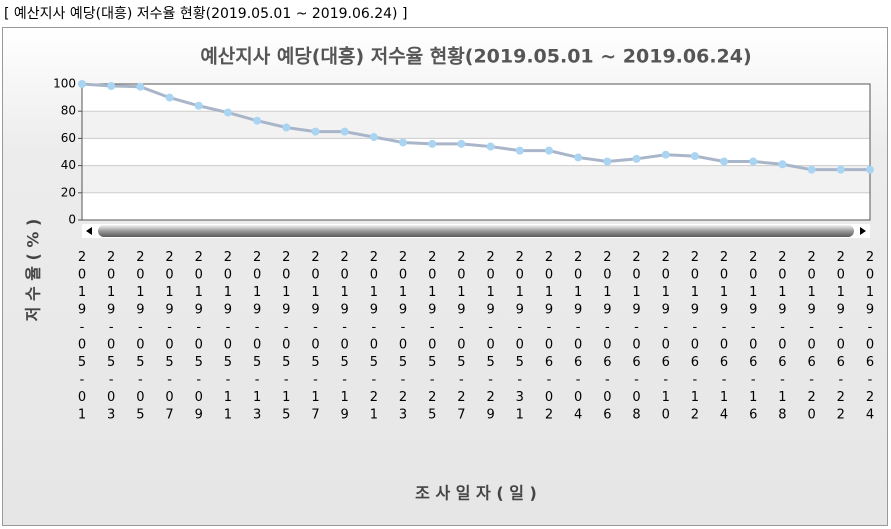  I want to click on y-tick-label: 60, so click(68, 138).